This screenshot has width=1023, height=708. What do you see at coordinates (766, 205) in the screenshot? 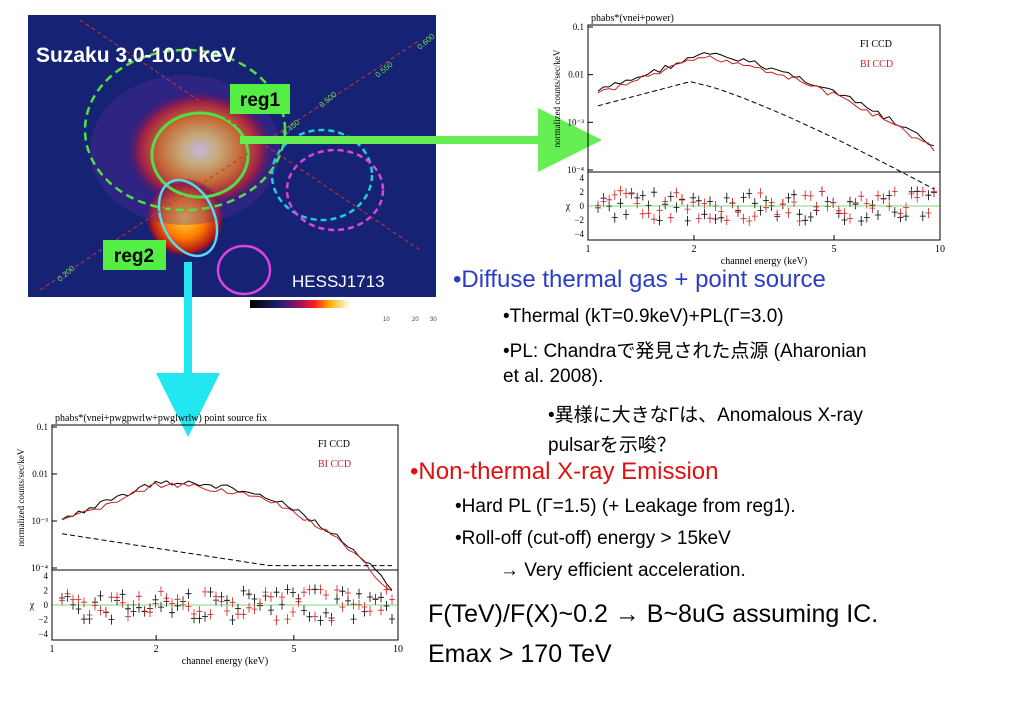
I see `residual-trace` at bounding box center [766, 205].